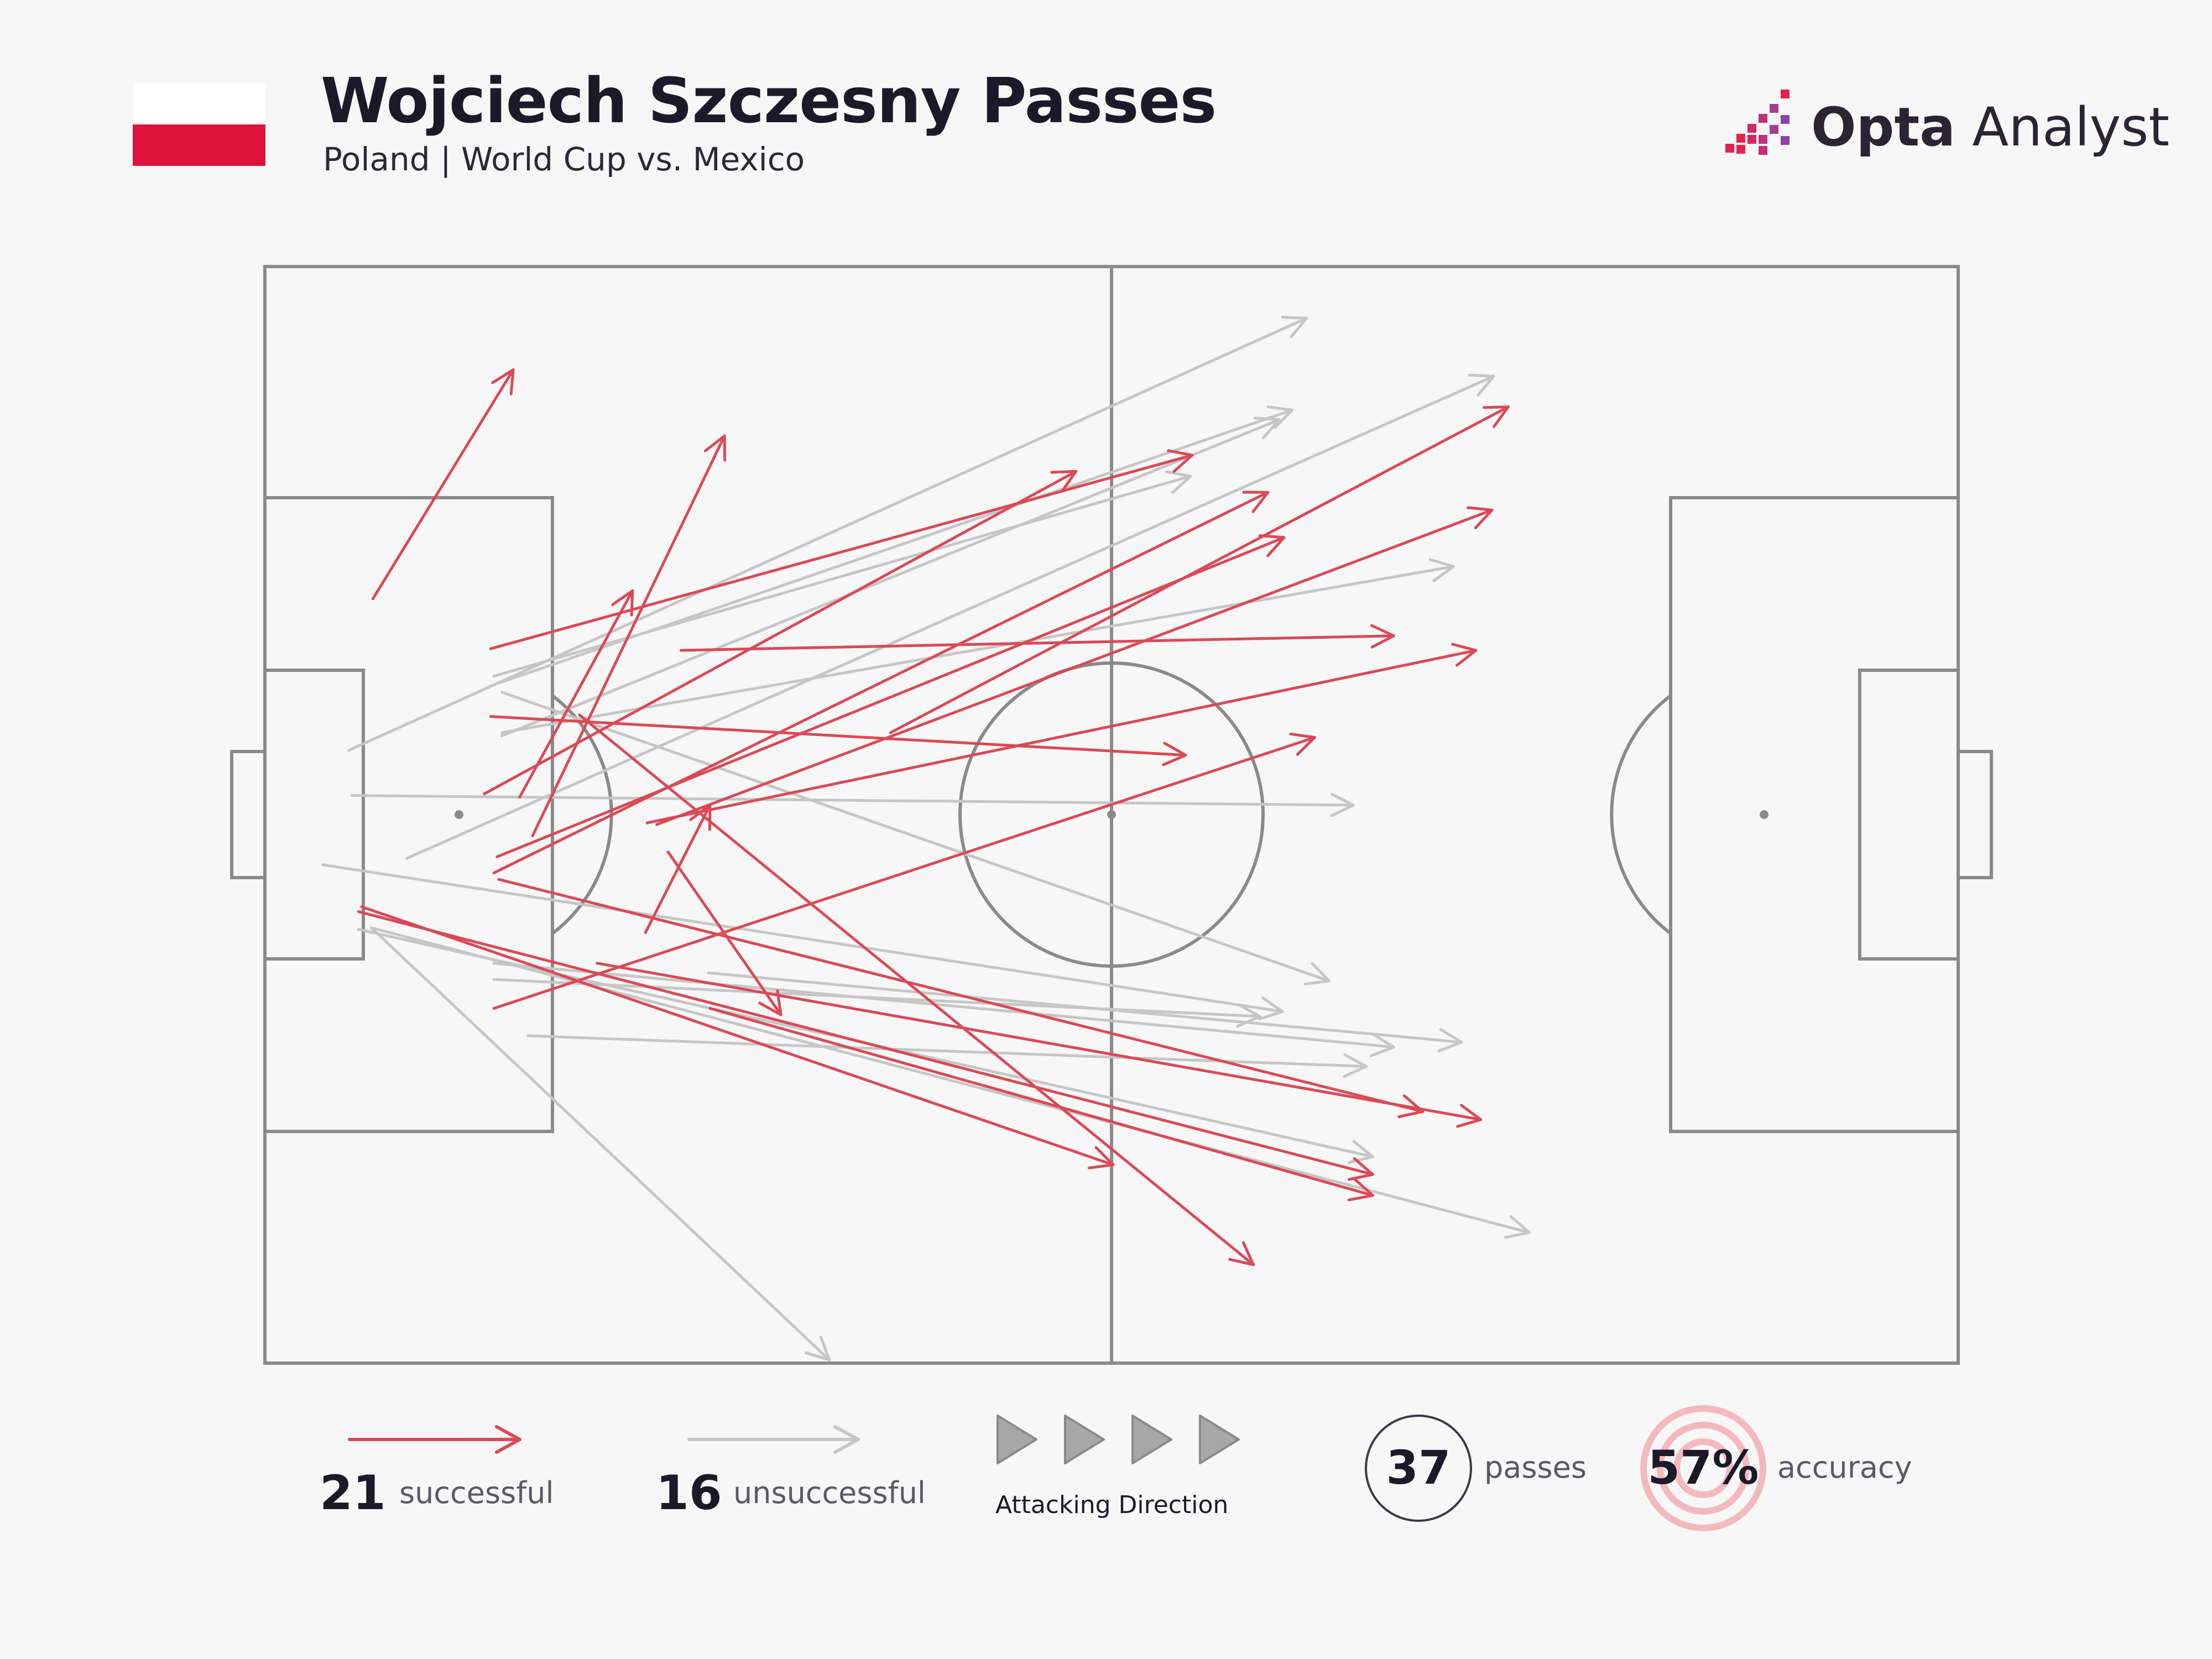 This screenshot has height=1659, width=2212. What do you see at coordinates (774, 1439) in the screenshot?
I see `legend-unsuccessful-arrow` at bounding box center [774, 1439].